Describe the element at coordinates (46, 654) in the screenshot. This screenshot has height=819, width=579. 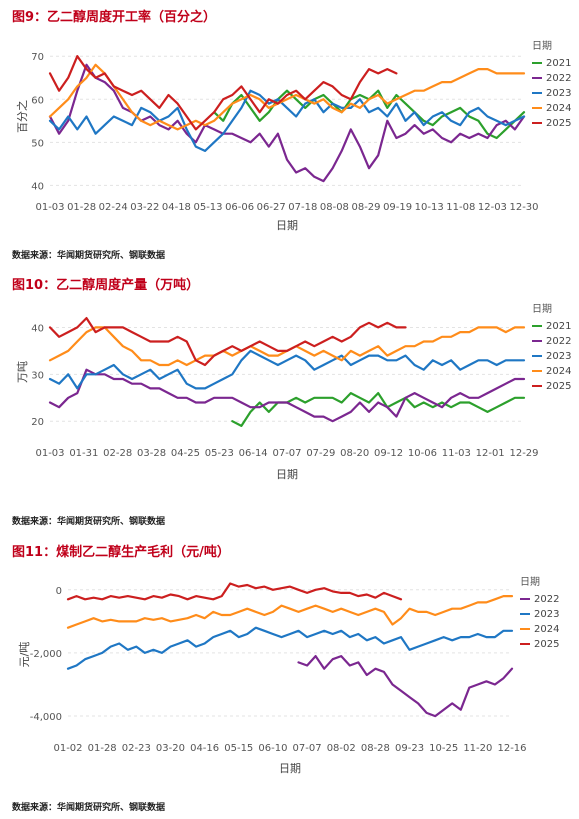
I see `y-tick-label: -2,000` at that location.